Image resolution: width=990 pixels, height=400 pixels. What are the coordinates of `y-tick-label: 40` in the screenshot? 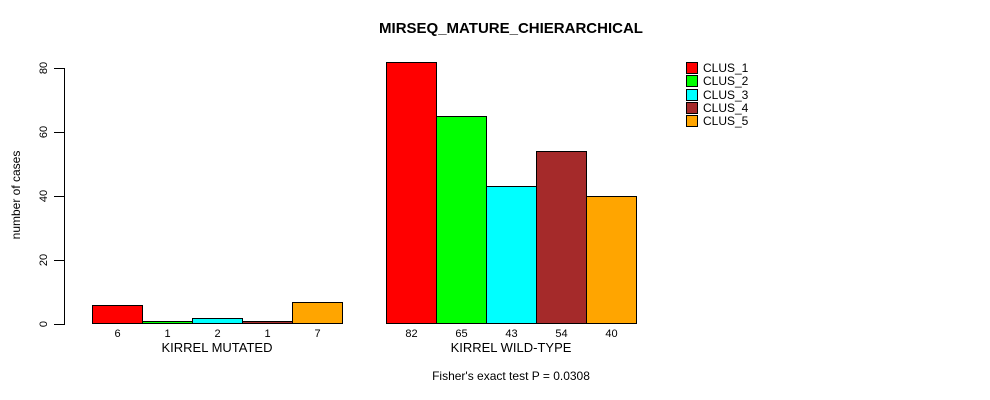 It's located at (44, 196).